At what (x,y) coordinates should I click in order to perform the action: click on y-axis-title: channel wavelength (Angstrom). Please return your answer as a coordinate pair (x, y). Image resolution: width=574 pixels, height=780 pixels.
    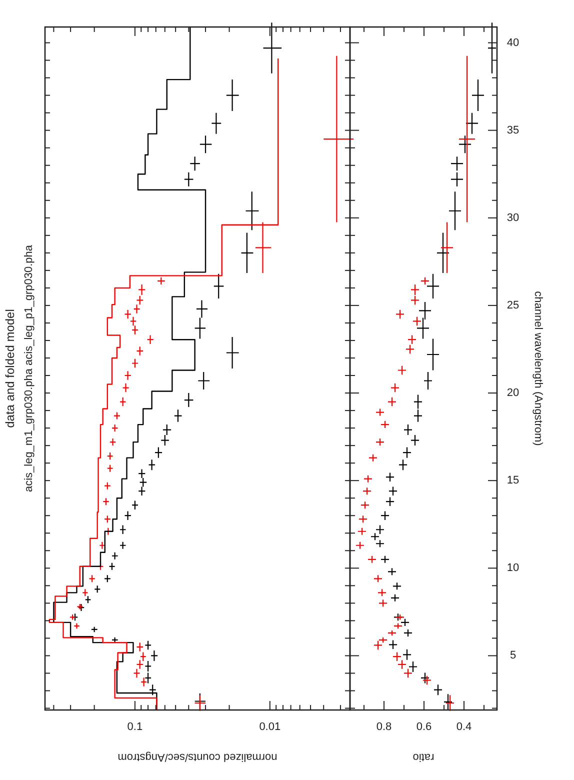
    Looking at the image, I should click on (538, 368).